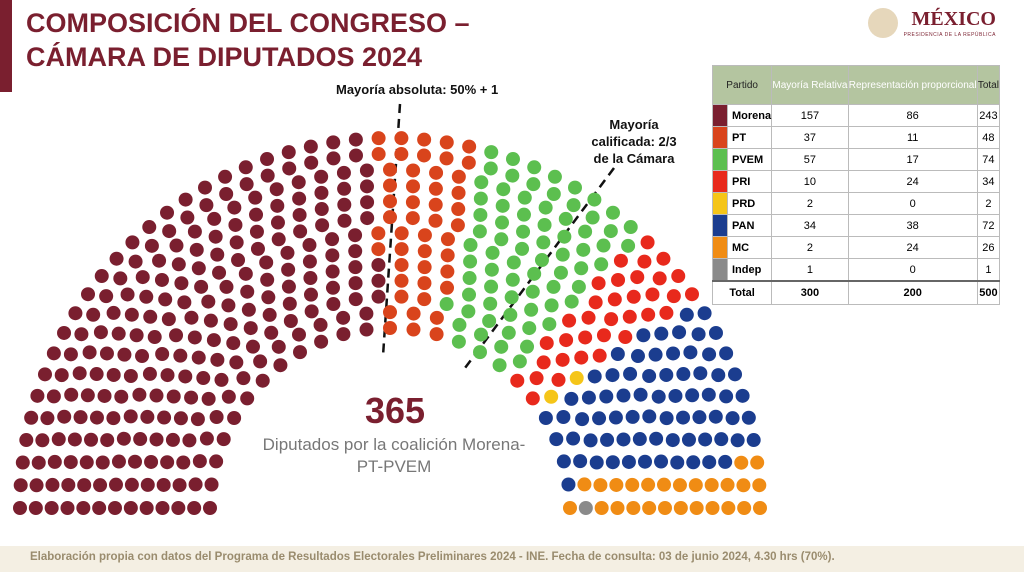 The height and width of the screenshot is (586, 1024). What do you see at coordinates (395, 410) in the screenshot?
I see `coalition-value: 365` at bounding box center [395, 410].